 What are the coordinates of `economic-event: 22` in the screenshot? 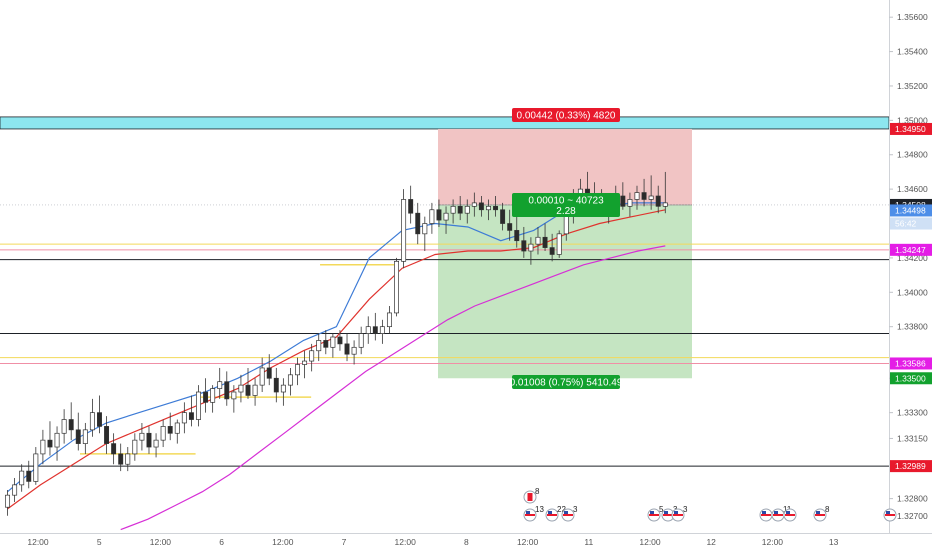 It's located at (555, 513).